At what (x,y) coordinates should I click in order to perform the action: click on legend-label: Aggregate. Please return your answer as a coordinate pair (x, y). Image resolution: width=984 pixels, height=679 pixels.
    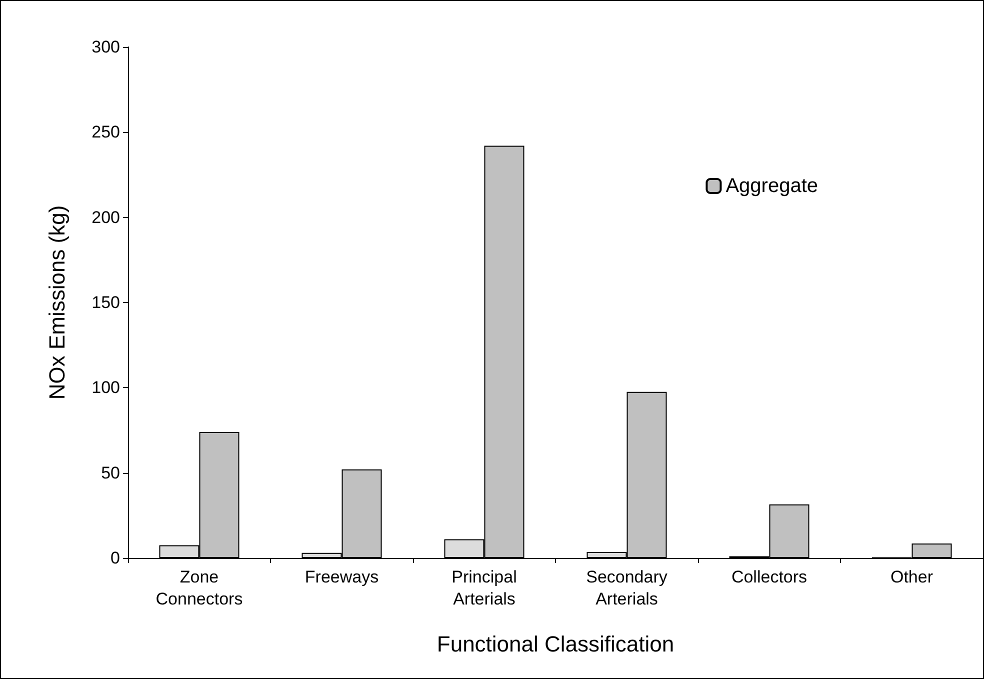
    Looking at the image, I should click on (772, 186).